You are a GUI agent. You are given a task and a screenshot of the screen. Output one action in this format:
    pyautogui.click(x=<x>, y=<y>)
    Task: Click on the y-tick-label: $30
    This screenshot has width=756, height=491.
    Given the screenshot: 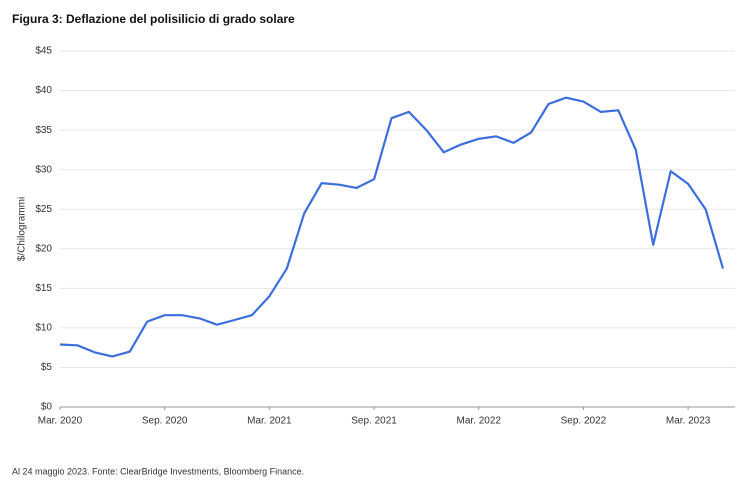 What is the action you would take?
    pyautogui.click(x=43, y=169)
    